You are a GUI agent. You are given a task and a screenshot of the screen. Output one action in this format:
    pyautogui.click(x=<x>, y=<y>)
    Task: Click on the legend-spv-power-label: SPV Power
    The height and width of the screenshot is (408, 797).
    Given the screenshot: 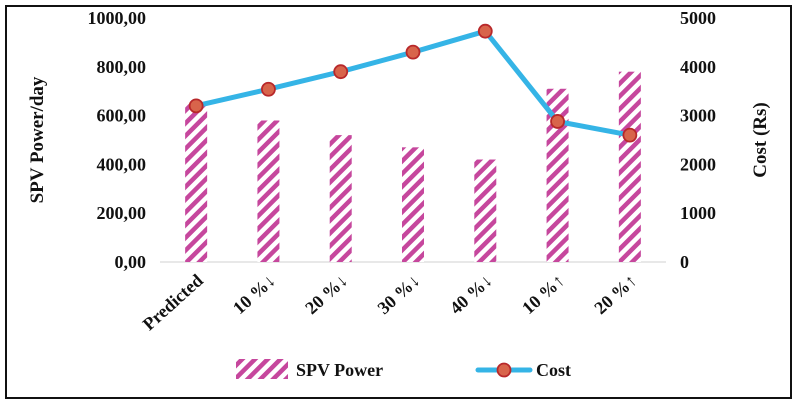 What is the action you would take?
    pyautogui.click(x=339, y=370)
    